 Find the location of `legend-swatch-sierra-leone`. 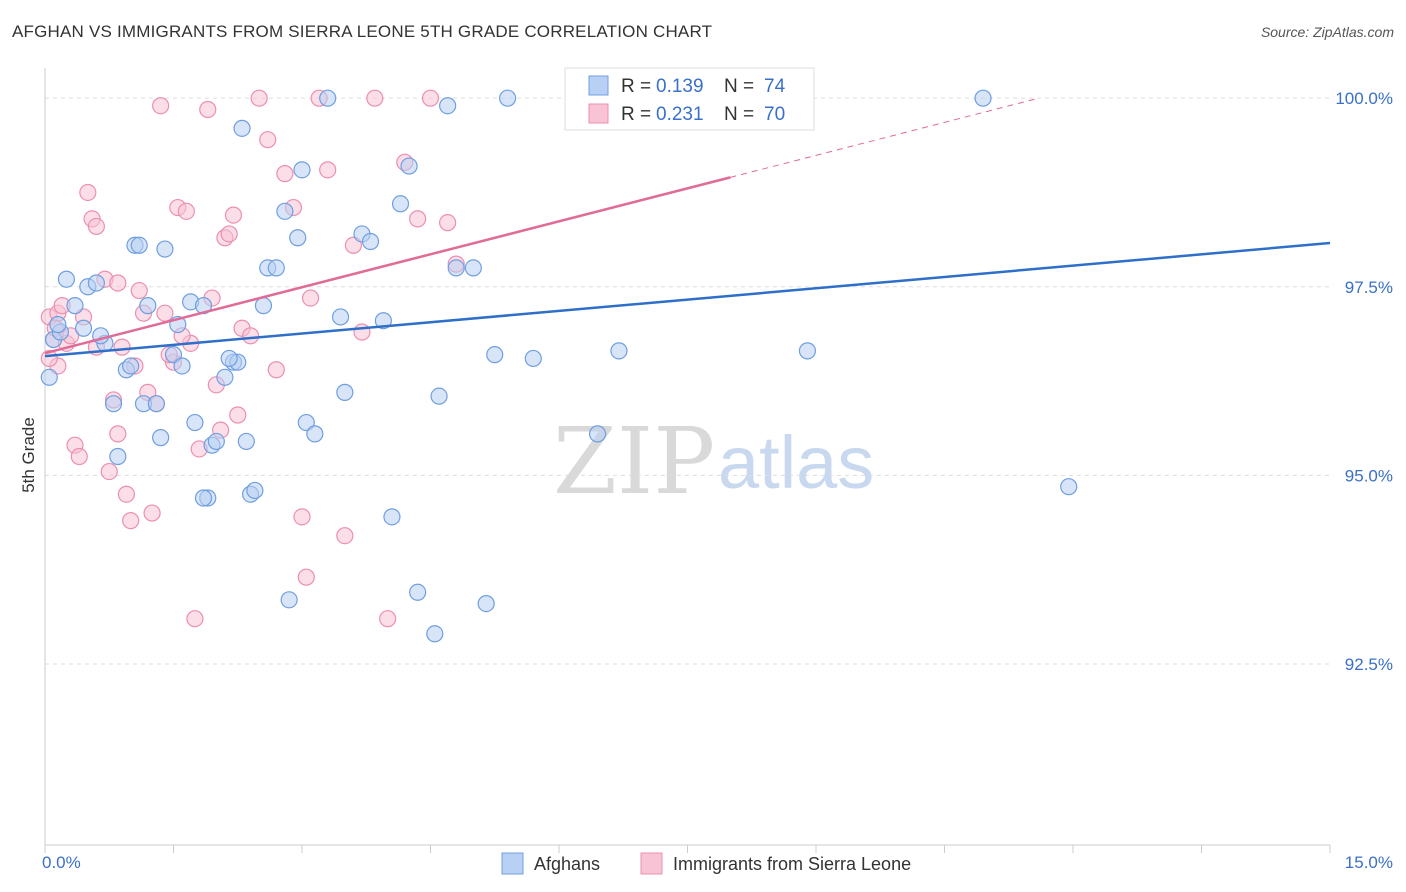

legend-swatch-sierra-leone is located at coordinates (598, 113).